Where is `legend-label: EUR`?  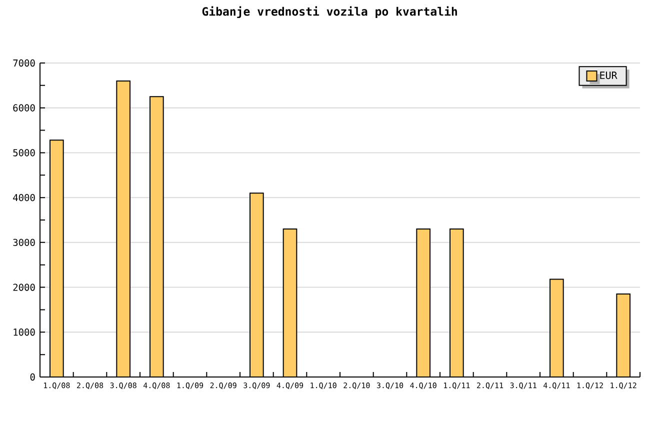 legend-label: EUR is located at coordinates (609, 76).